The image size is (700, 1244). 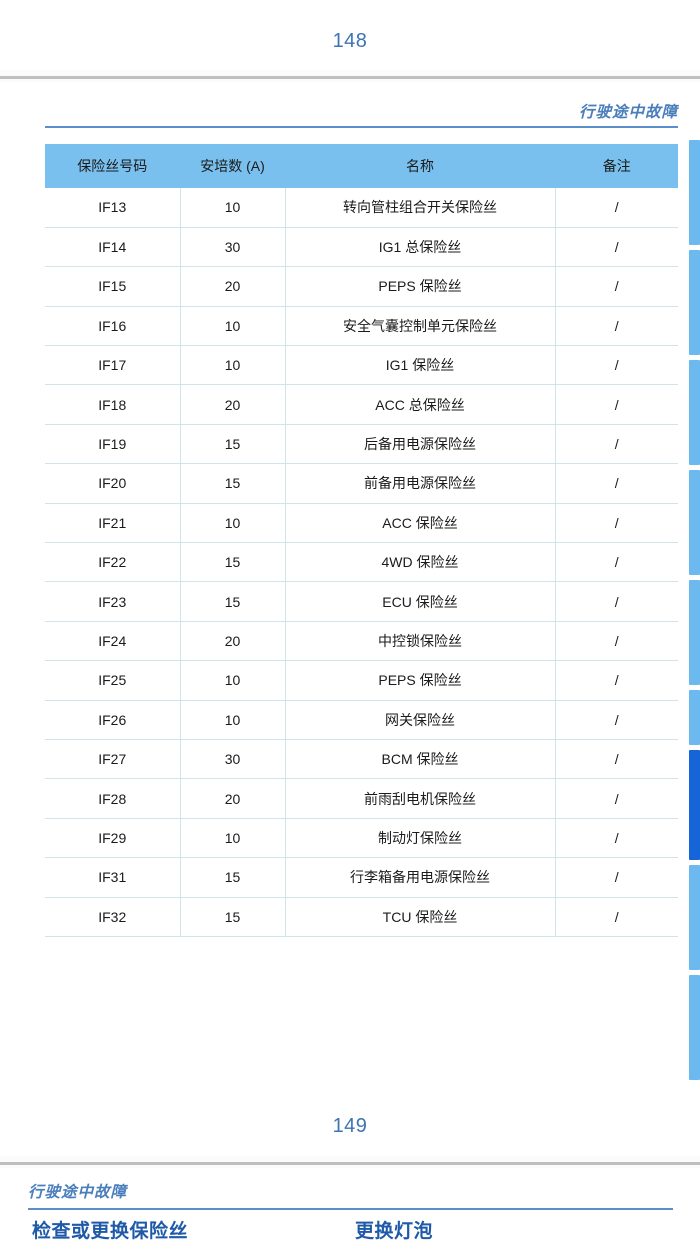 What do you see at coordinates (420, 641) in the screenshot?
I see `cell-name: 中控锁保险丝` at bounding box center [420, 641].